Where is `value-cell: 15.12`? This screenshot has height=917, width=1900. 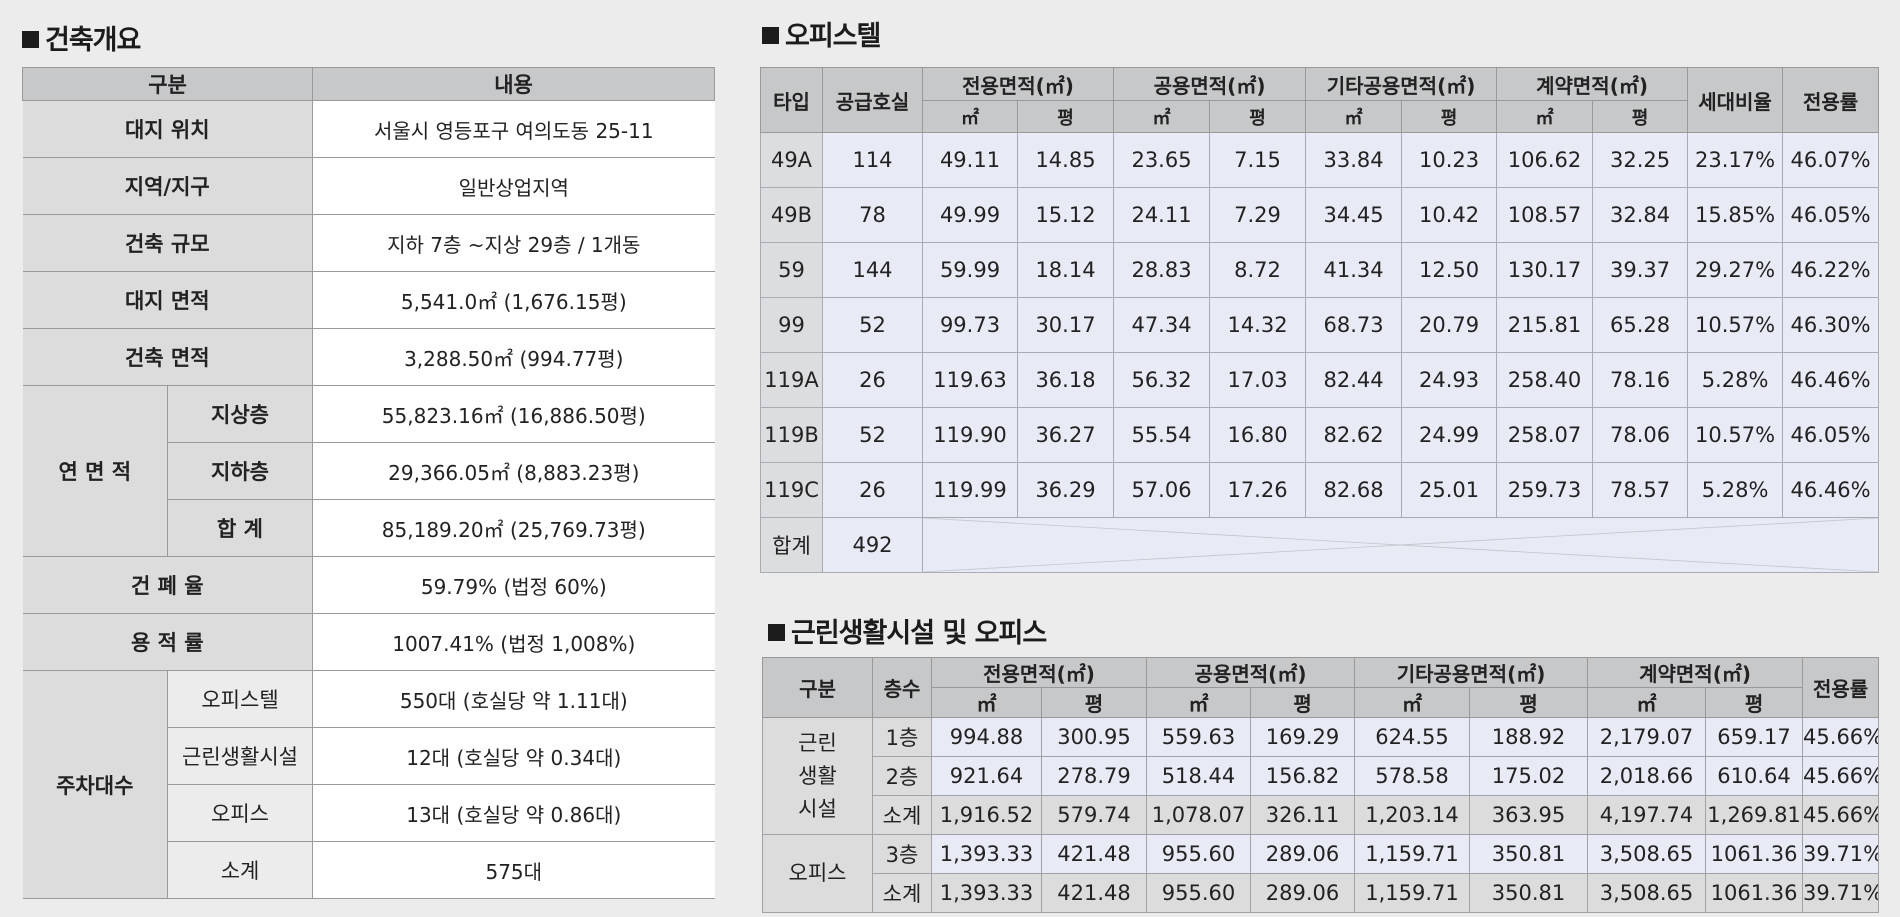 value-cell: 15.12 is located at coordinates (1065, 215).